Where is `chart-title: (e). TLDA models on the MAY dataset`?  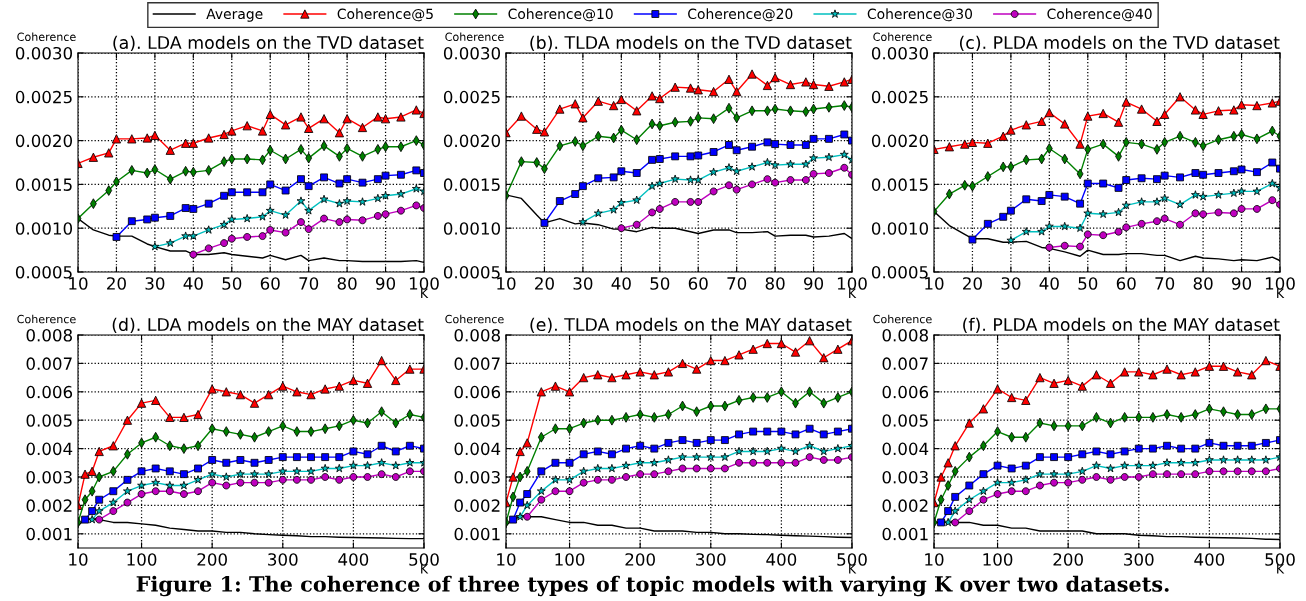 chart-title: (e). TLDA models on the MAY dataset is located at coordinates (691, 325).